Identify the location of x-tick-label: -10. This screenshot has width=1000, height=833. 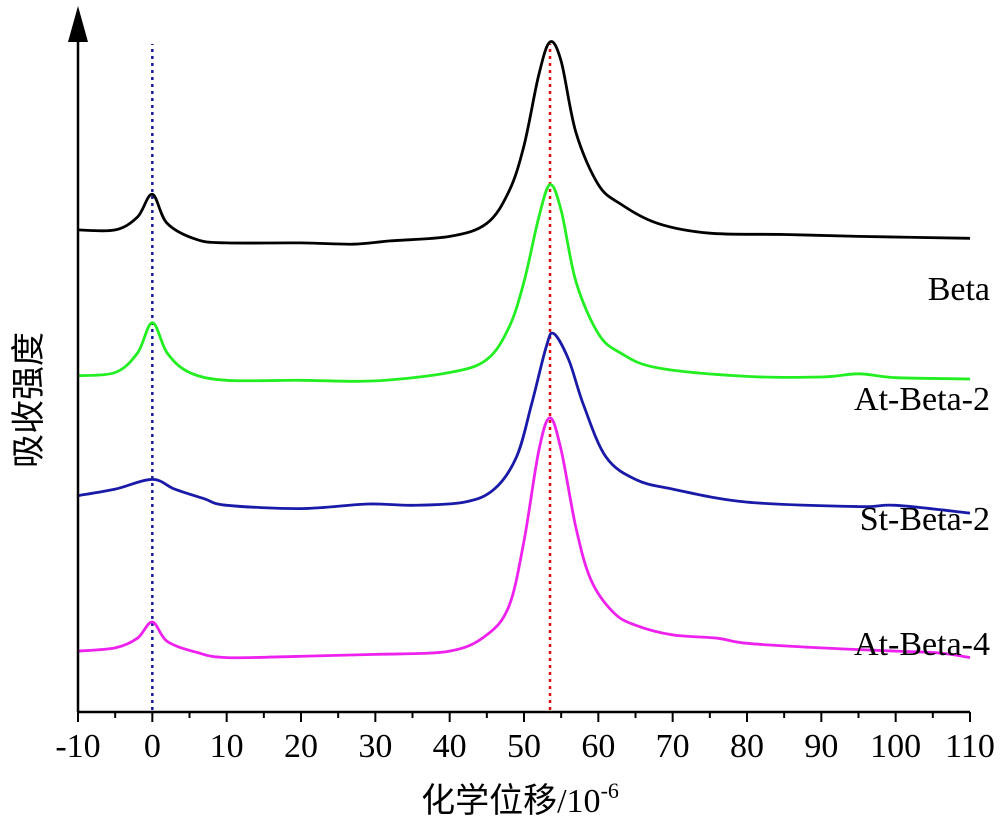
(77, 746).